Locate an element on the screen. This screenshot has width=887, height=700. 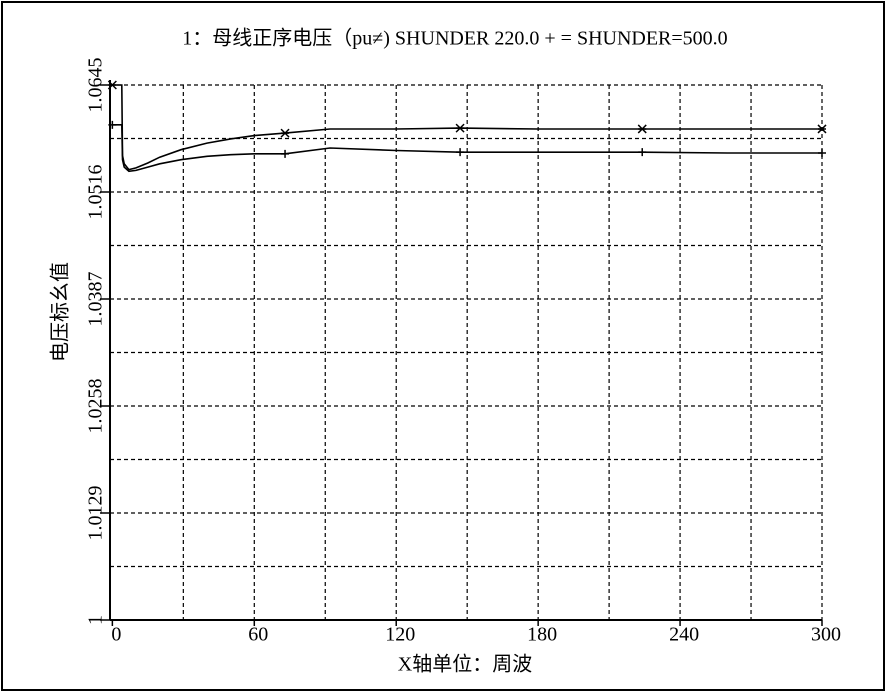
y-axis-label: 电压标幺值 is located at coordinates (60, 312).